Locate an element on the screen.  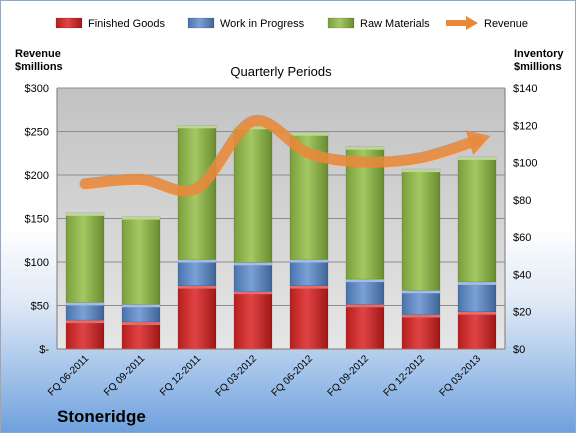
company-name: Stoneridge is located at coordinates (101, 416).